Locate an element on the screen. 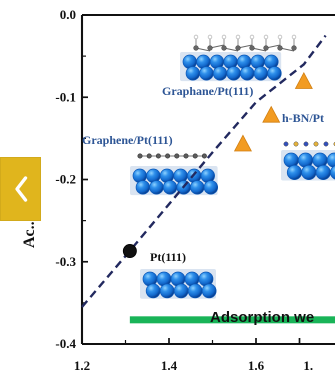 The height and width of the screenshot is (378, 335). graphane-slab is located at coordinates (231, 67).